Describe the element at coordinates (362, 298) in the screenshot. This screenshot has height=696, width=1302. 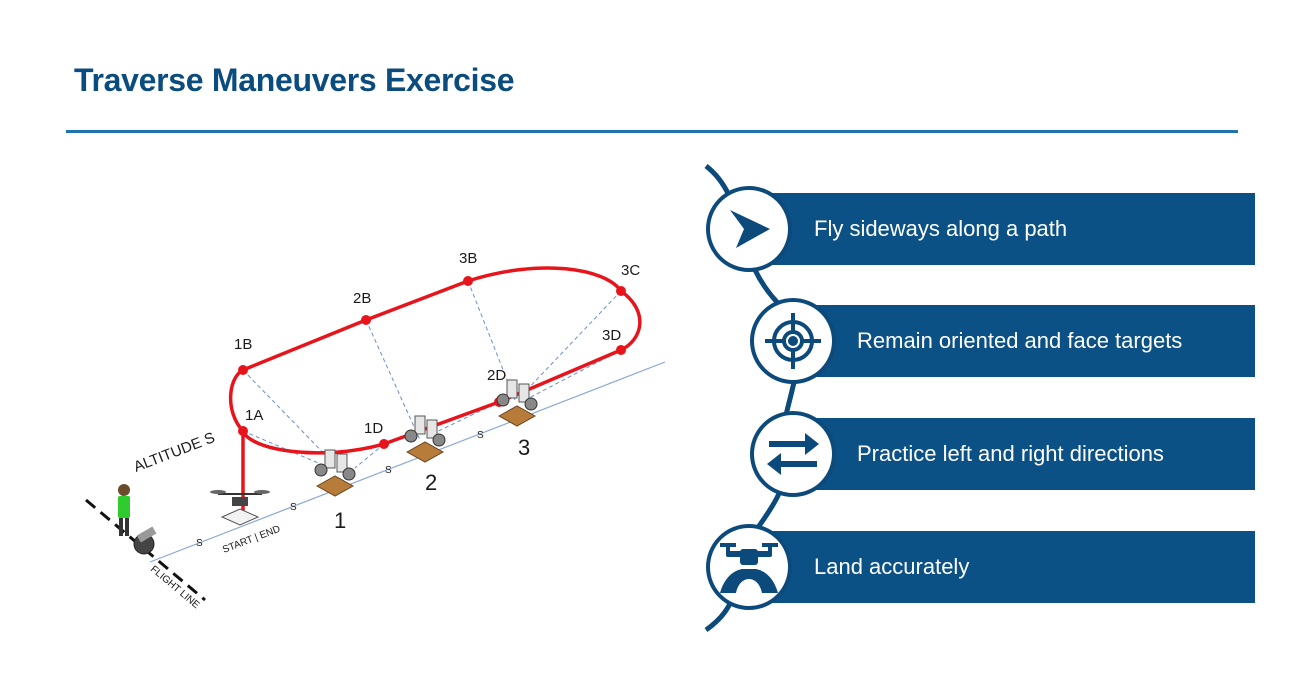
I see `point-label-2b: 2B` at that location.